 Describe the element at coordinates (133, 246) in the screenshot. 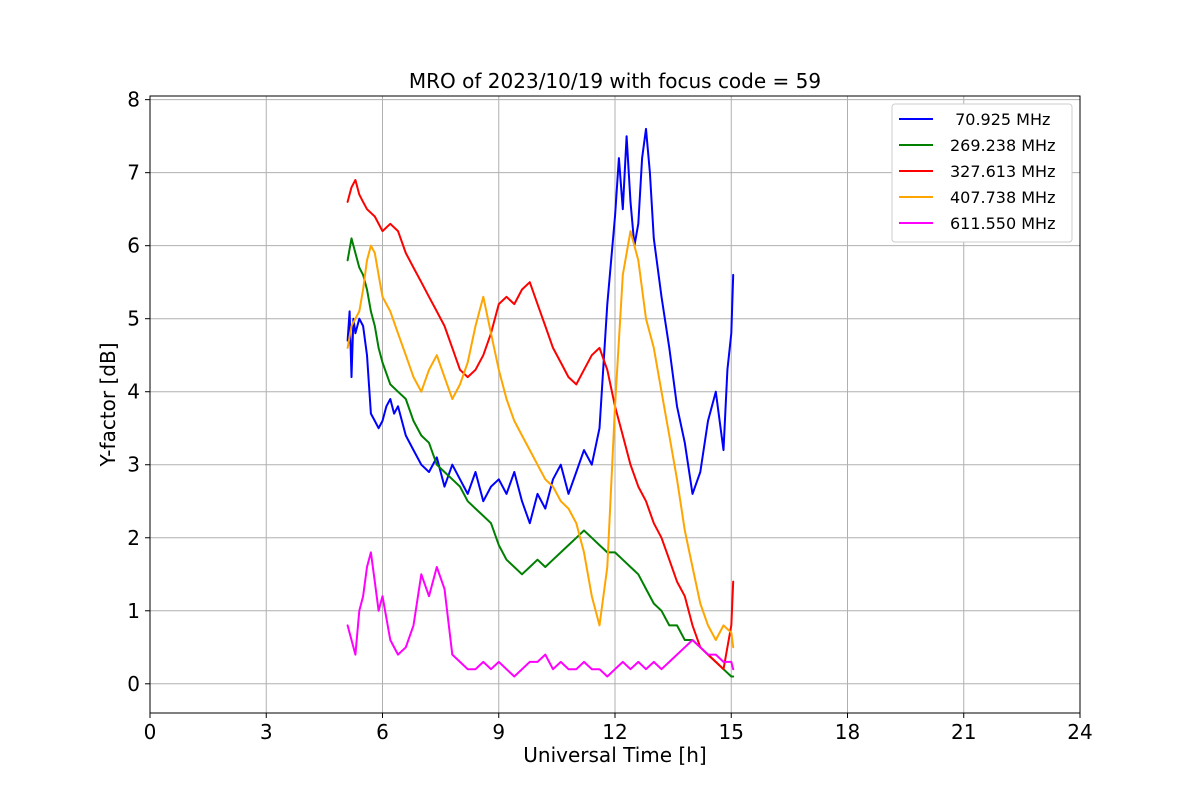

I see `y-tick-label: 6` at that location.